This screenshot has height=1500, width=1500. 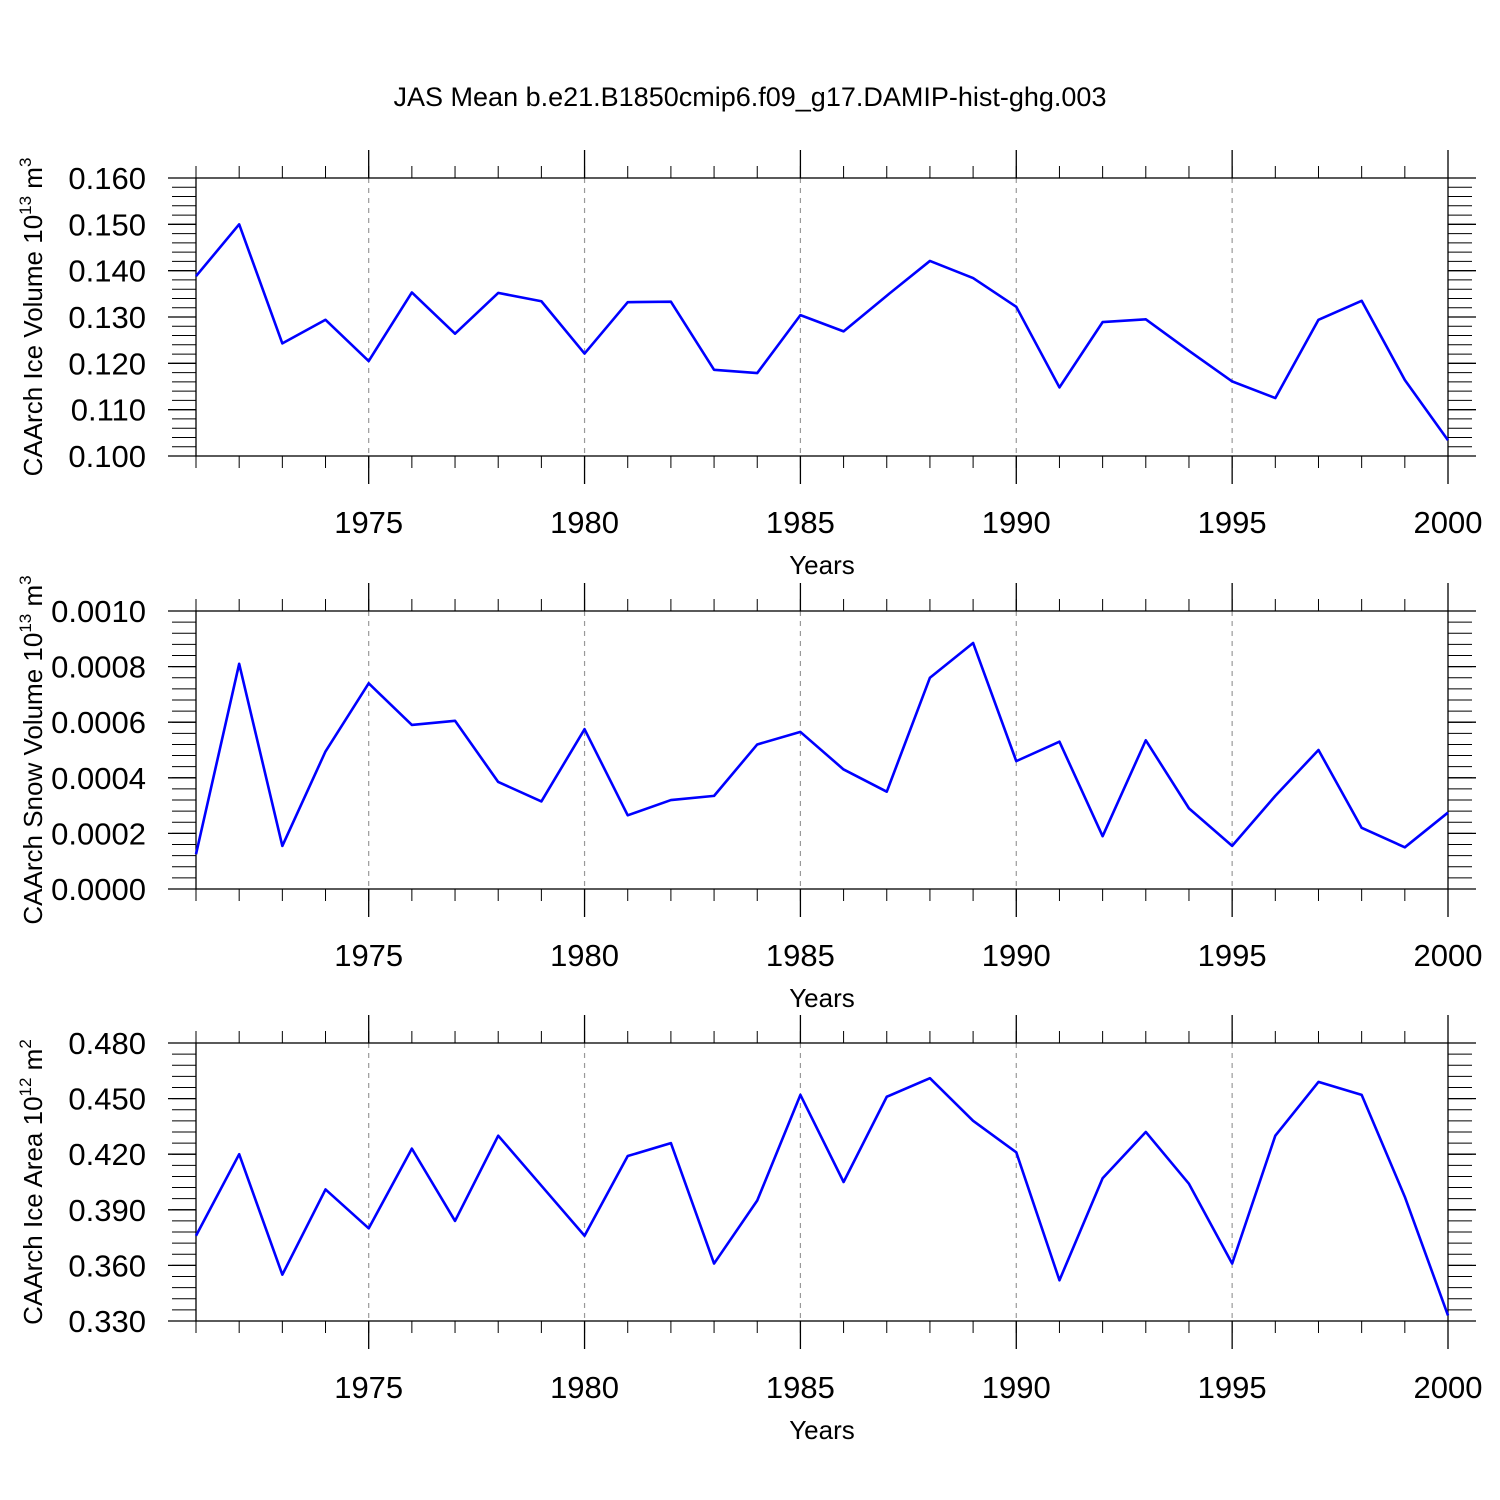 I want to click on y-tick-label: 0.390, so click(x=107, y=1210).